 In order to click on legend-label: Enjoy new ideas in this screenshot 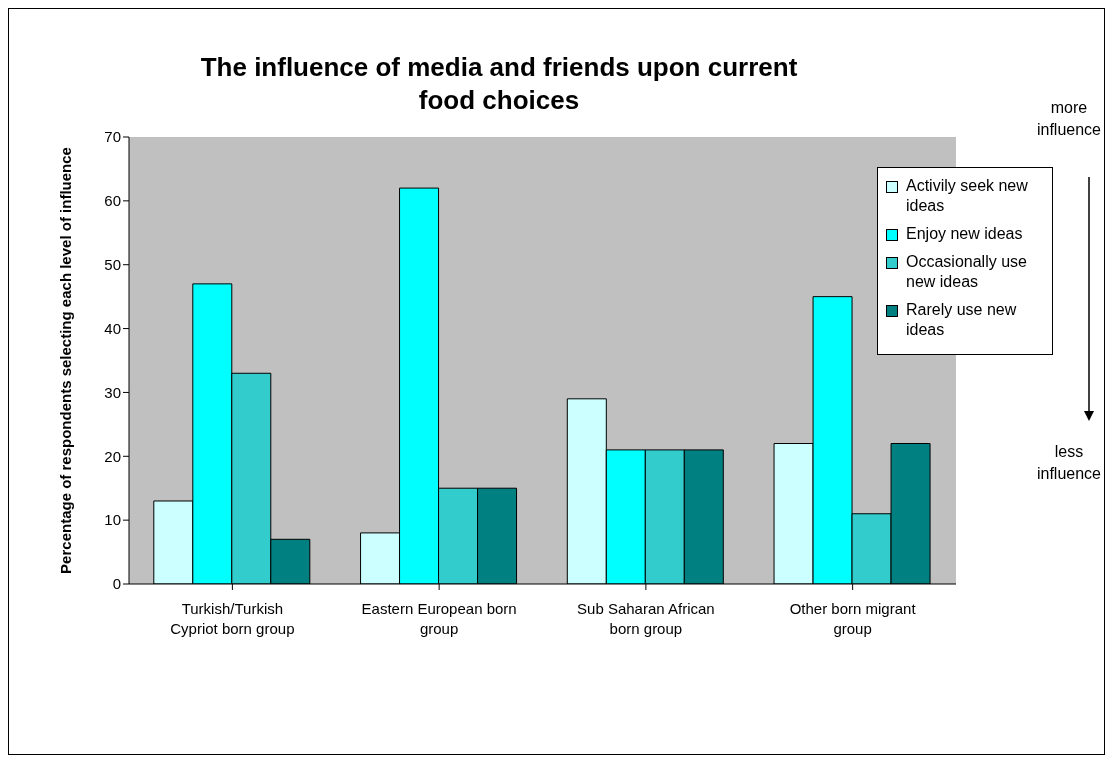, I will do `click(964, 234)`.